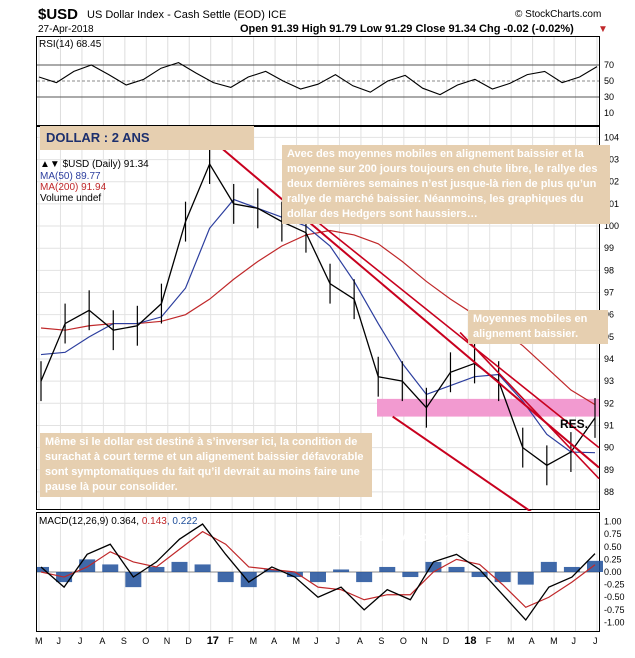 The width and height of the screenshot is (635, 658). What do you see at coordinates (71, 198) in the screenshot?
I see `price-legend-volume: Volume undef` at bounding box center [71, 198].